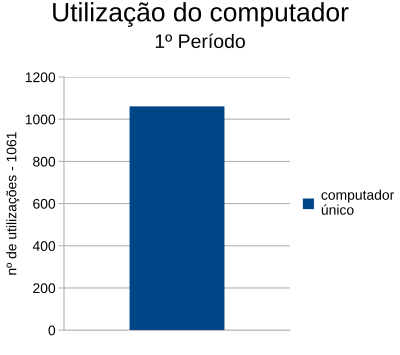  What do you see at coordinates (44, 161) in the screenshot?
I see `y-tick-label: 800` at bounding box center [44, 161].